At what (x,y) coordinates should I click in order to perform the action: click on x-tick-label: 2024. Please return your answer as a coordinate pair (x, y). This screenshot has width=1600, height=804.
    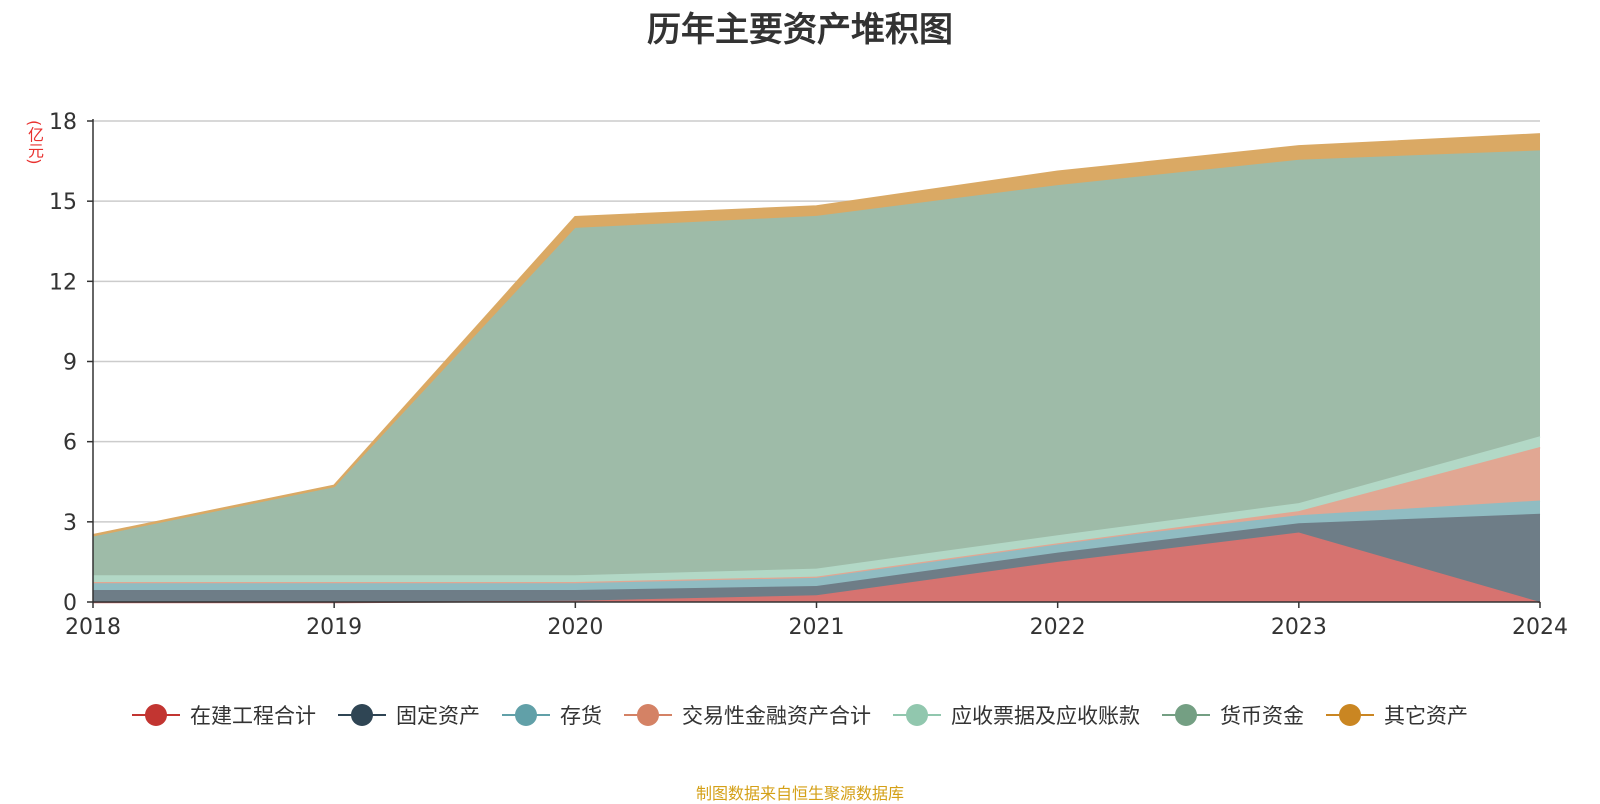
    Looking at the image, I should click on (1540, 627).